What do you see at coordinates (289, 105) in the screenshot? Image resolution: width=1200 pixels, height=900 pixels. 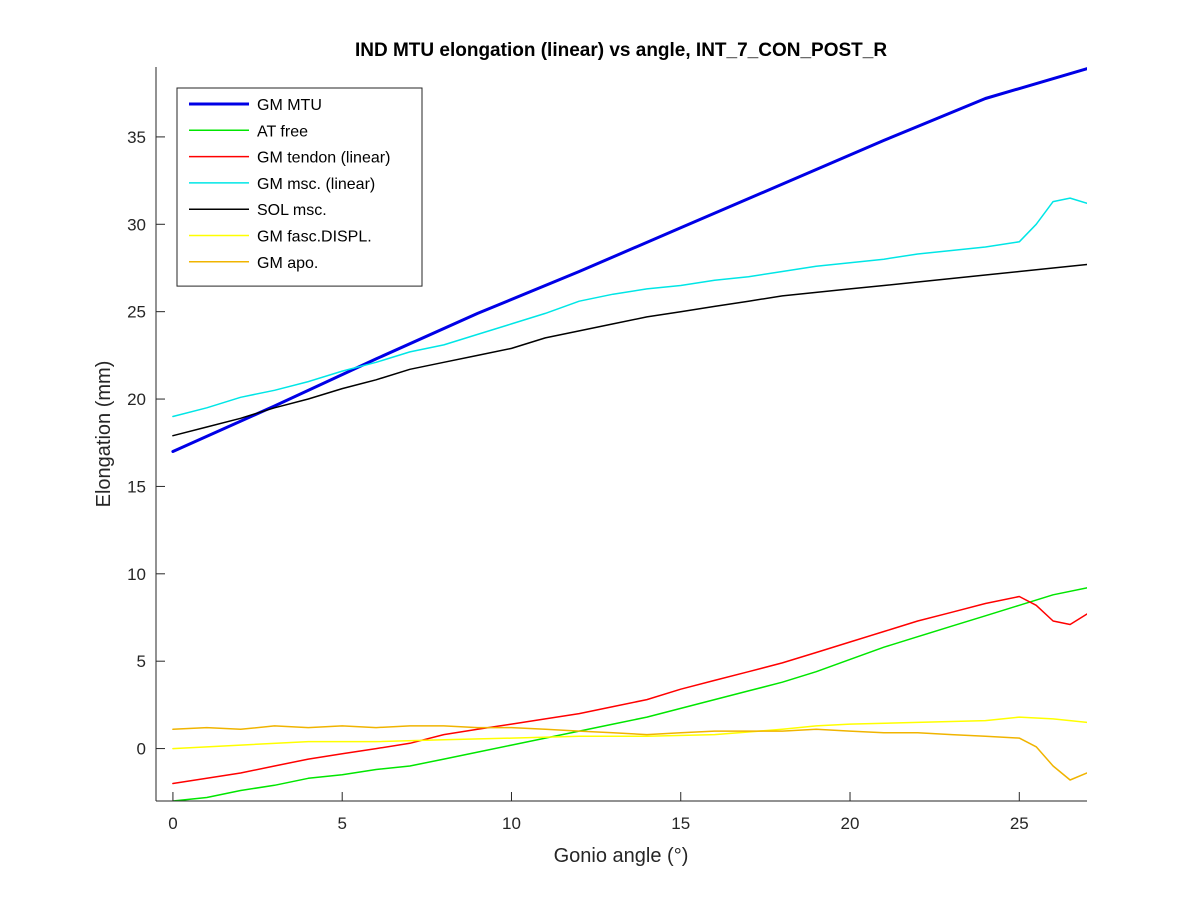 I see `legend-label: GM MTU` at bounding box center [289, 105].